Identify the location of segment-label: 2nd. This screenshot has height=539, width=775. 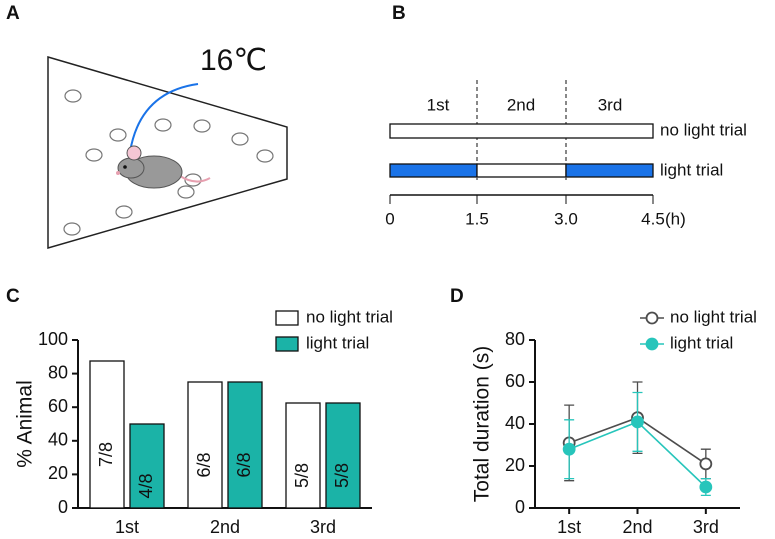
(521, 104).